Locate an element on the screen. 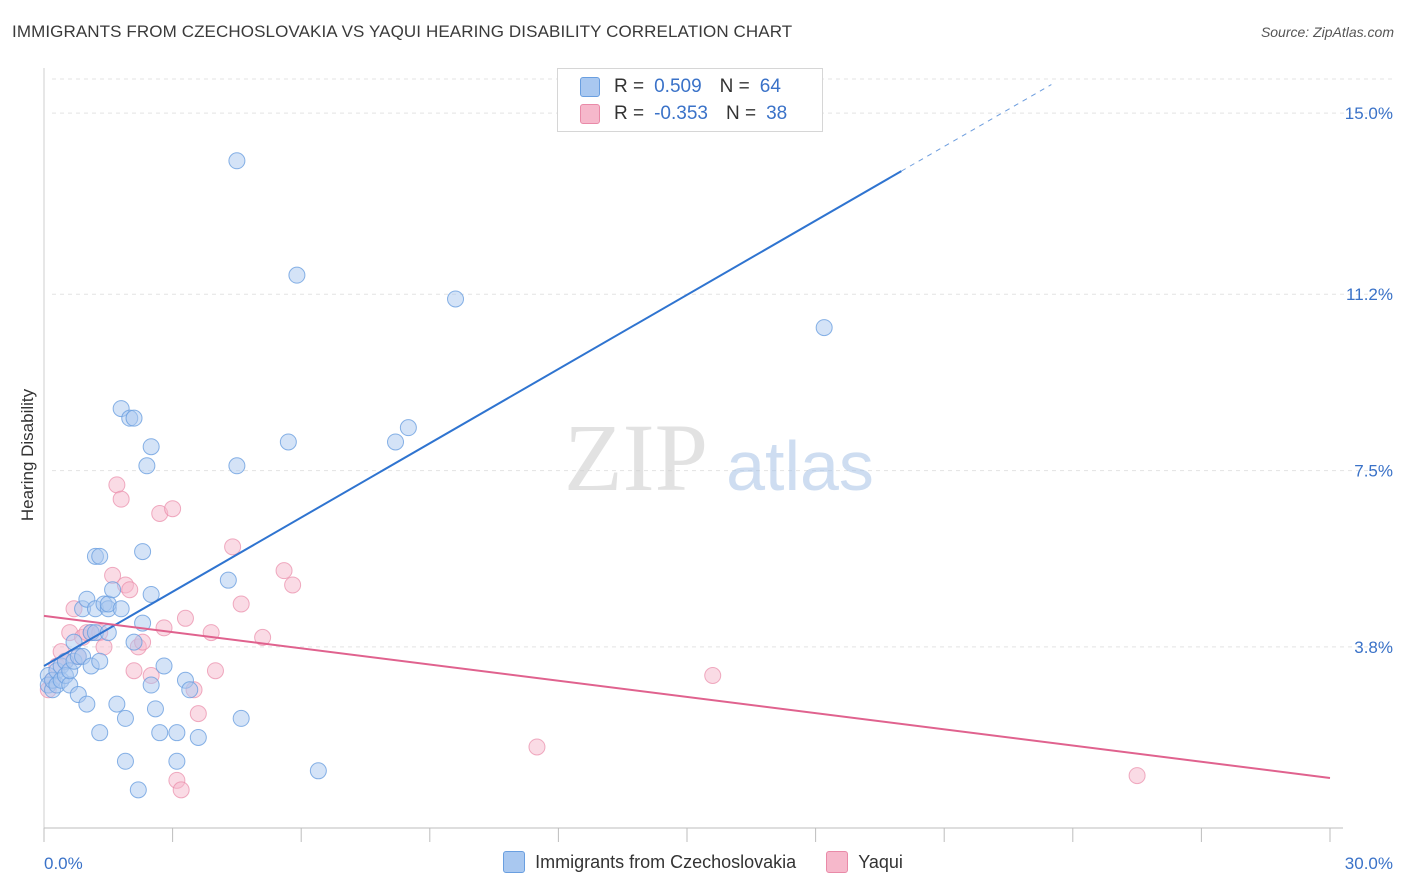 The width and height of the screenshot is (1406, 892). n-value: 64 is located at coordinates (770, 86).